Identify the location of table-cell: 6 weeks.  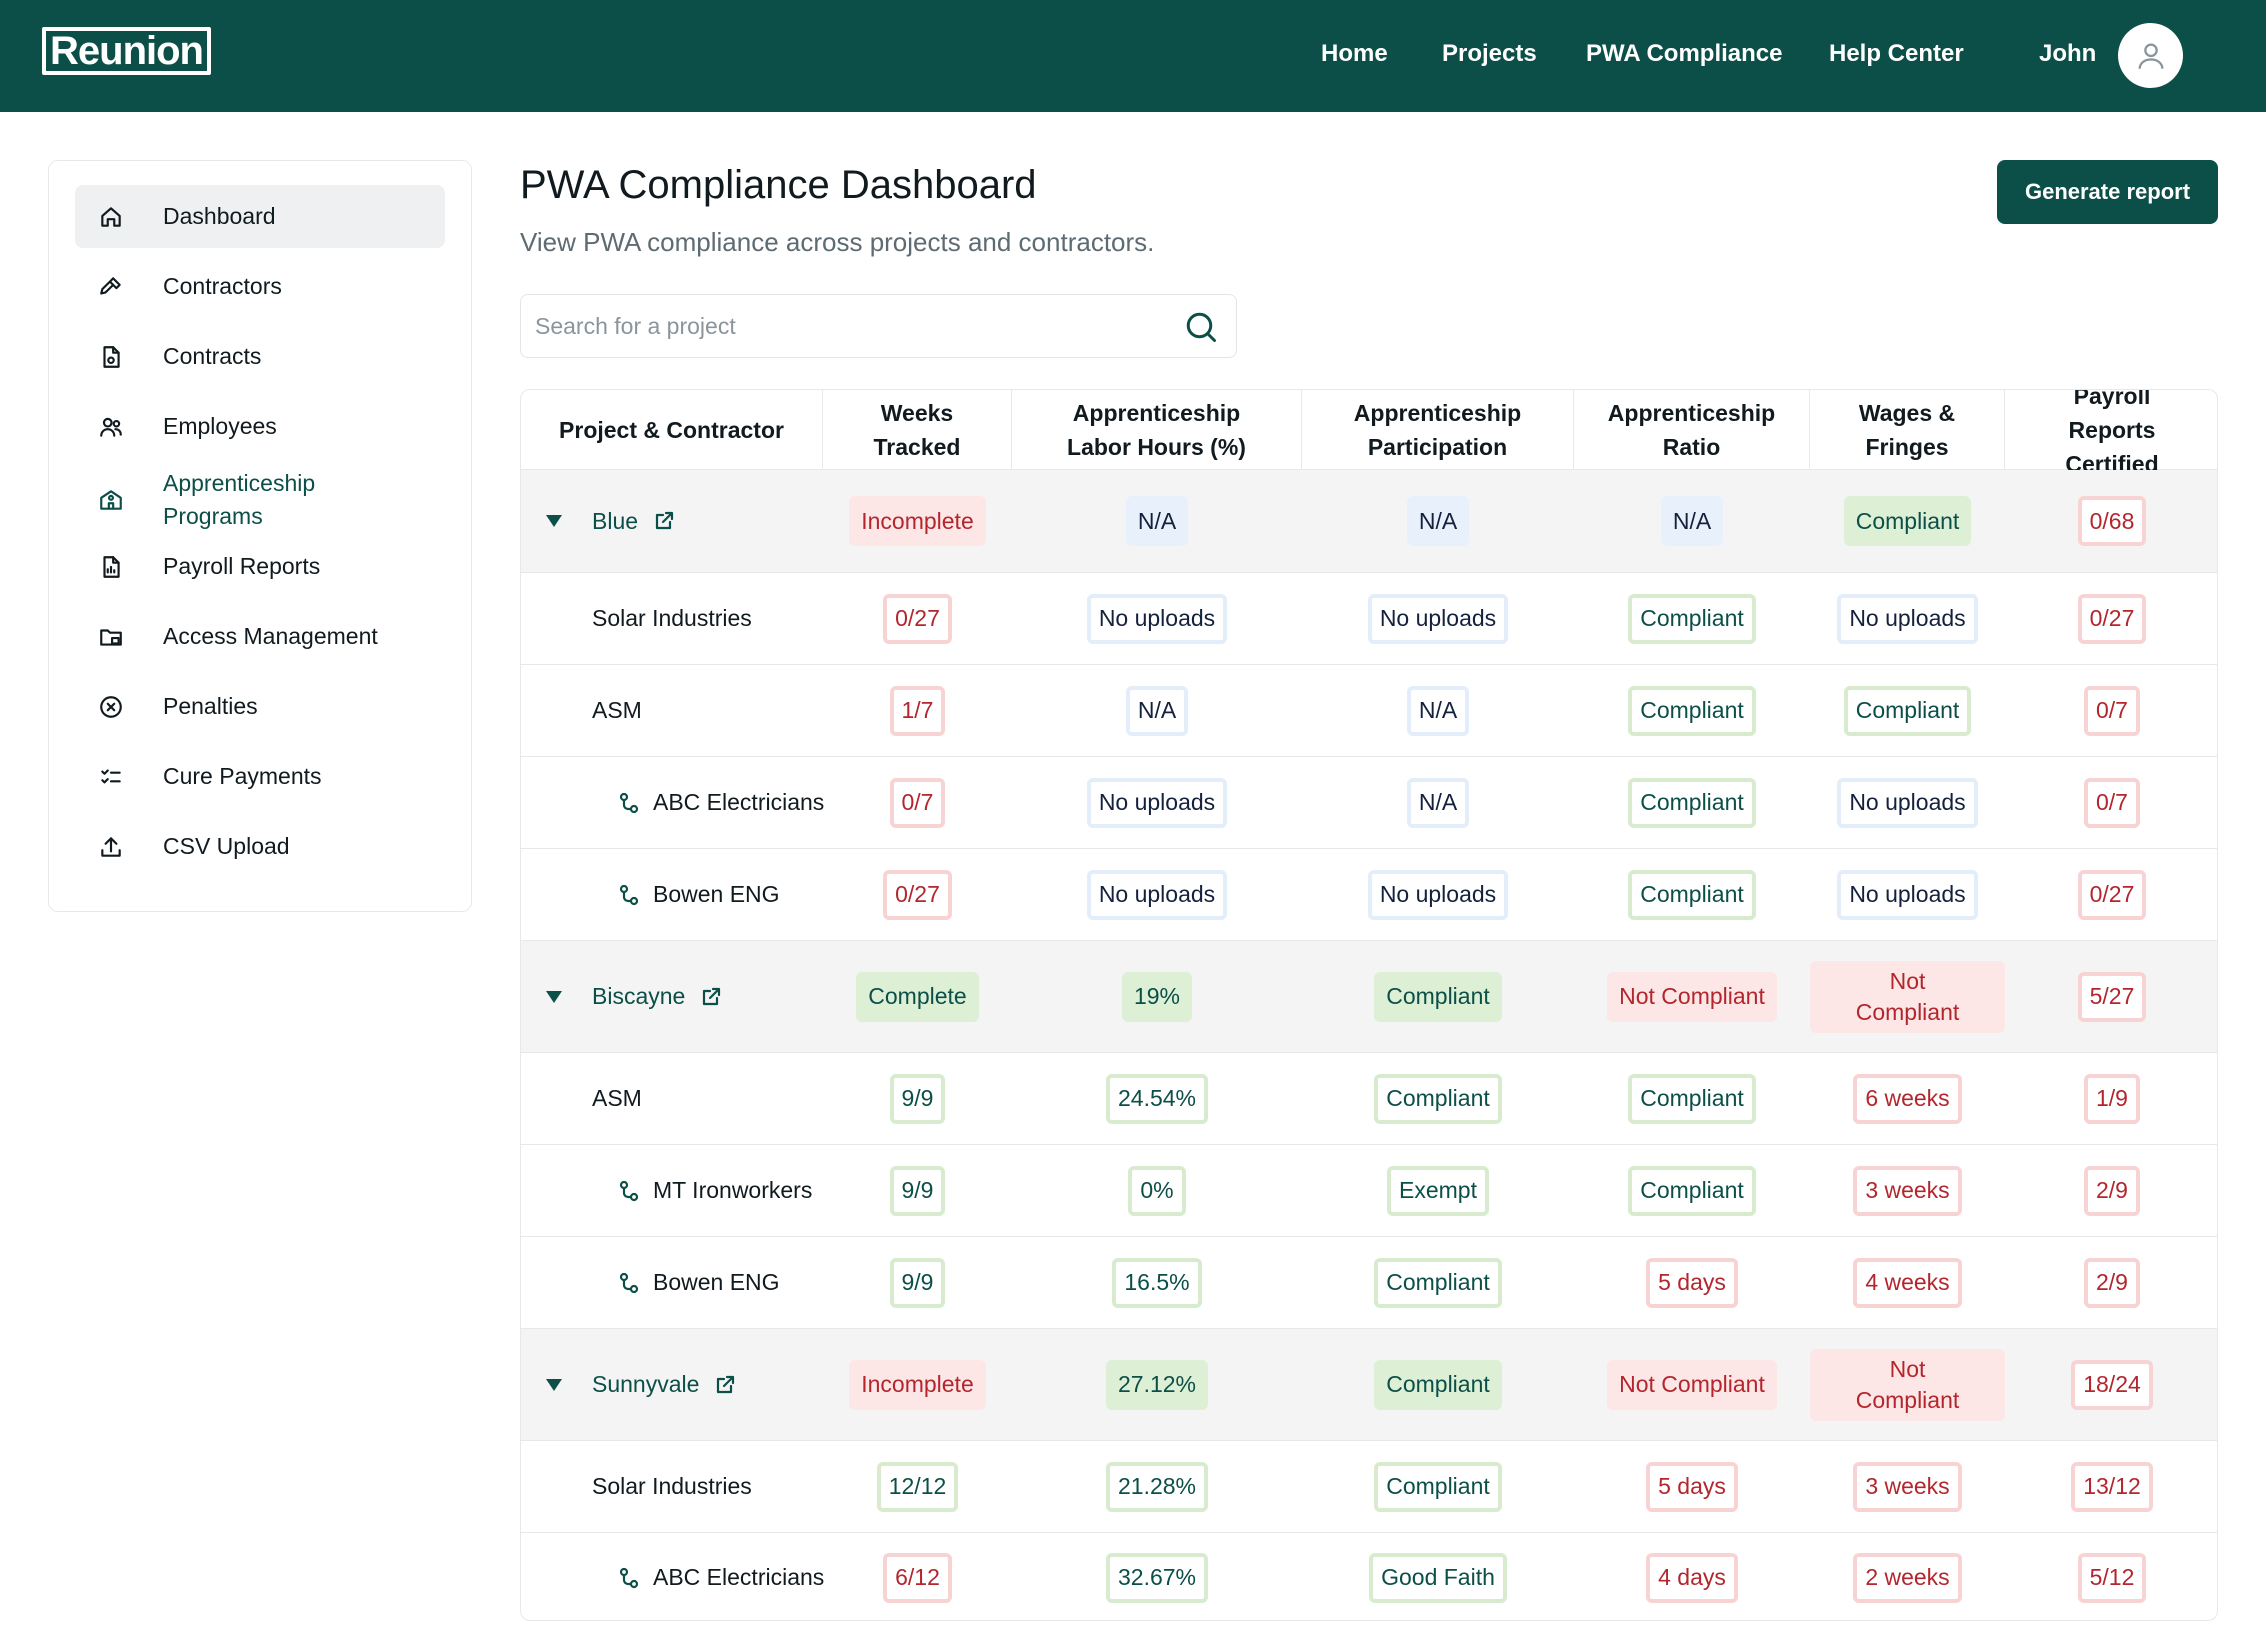
(1907, 1098).